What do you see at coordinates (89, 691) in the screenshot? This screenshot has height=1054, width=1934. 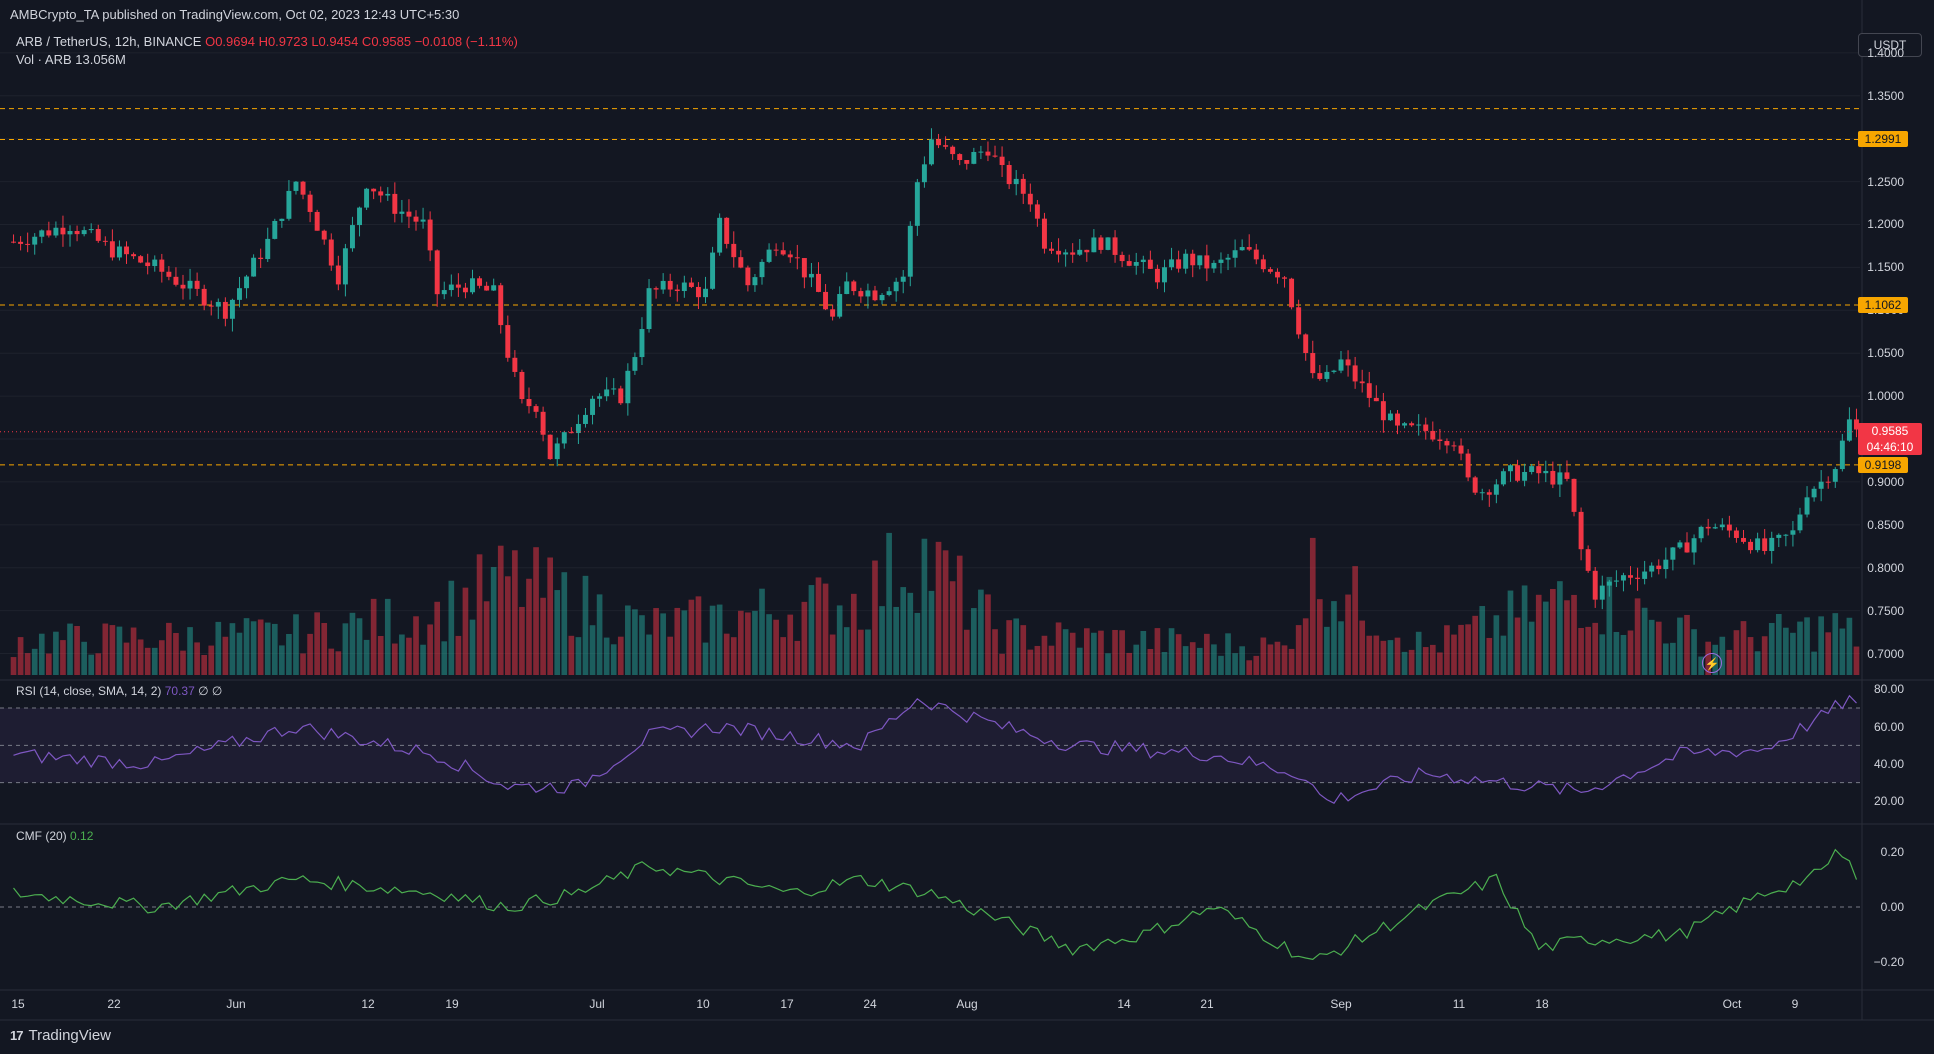 I see `rsi-label: RSI (14, close, SMA, 14, 2)` at bounding box center [89, 691].